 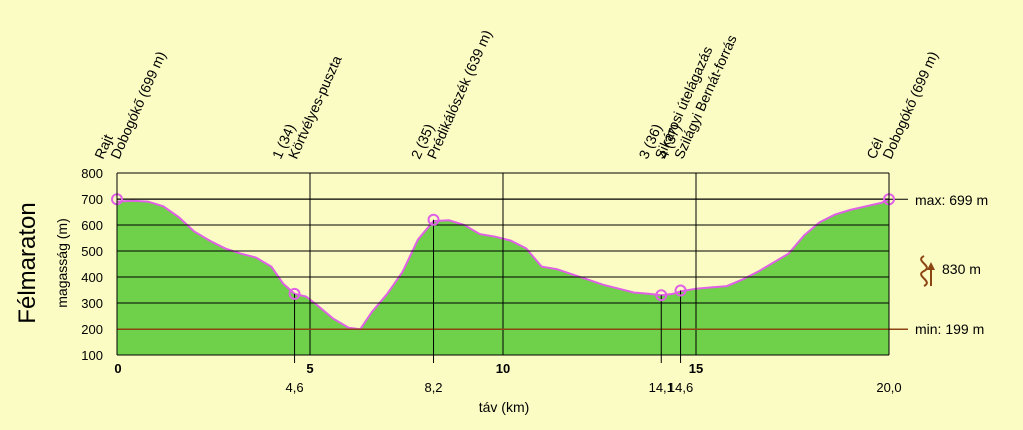 What do you see at coordinates (949, 329) in the screenshot?
I see `min-label: min: 199 m` at bounding box center [949, 329].